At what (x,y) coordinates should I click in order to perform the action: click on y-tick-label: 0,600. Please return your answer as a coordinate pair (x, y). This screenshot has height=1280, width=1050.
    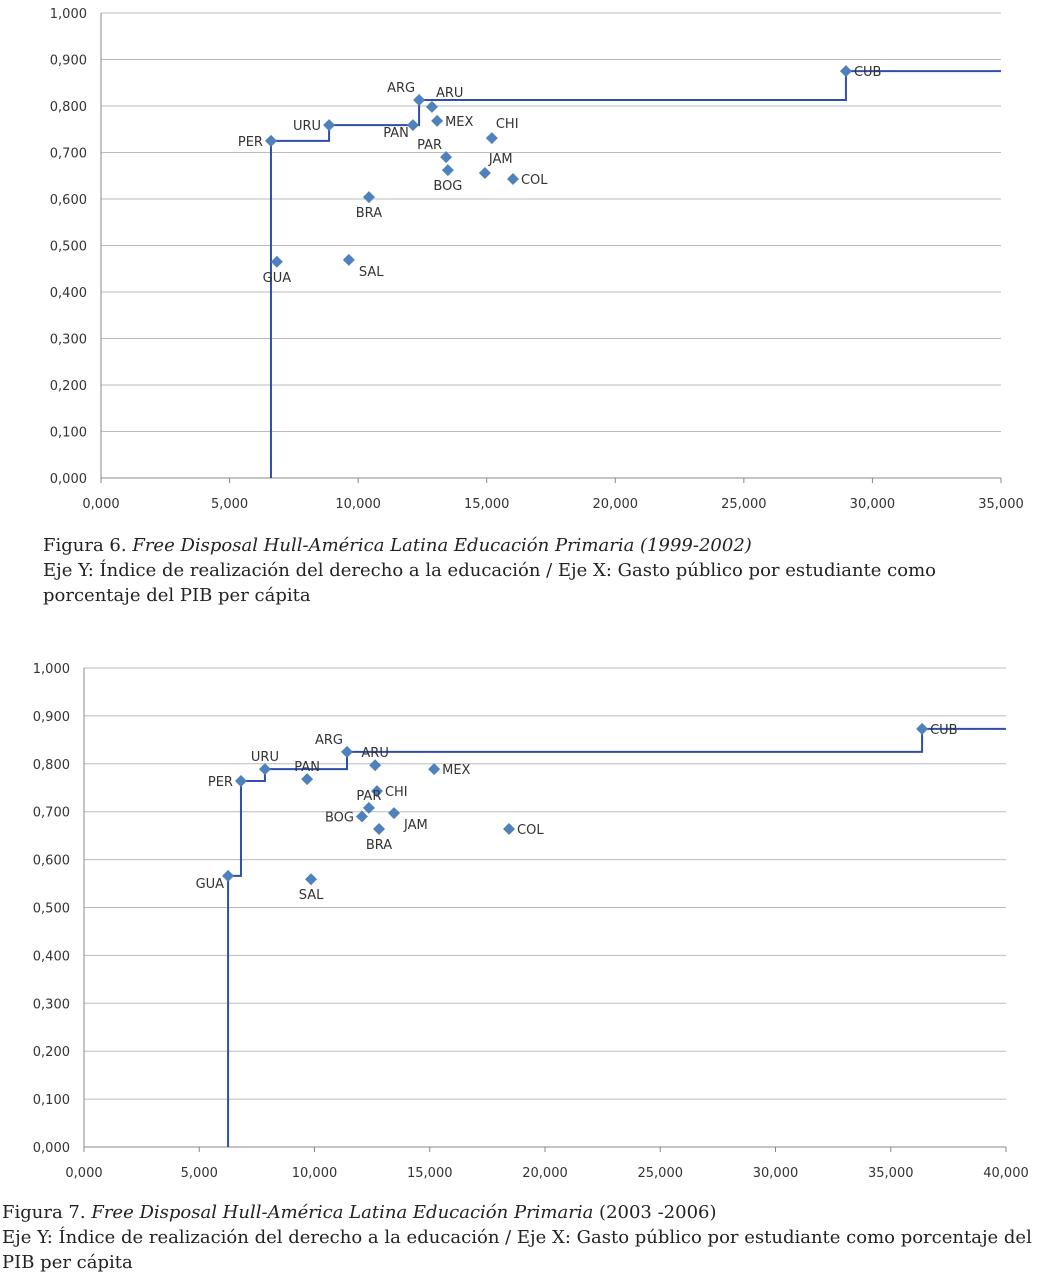
    Looking at the image, I should click on (68, 200).